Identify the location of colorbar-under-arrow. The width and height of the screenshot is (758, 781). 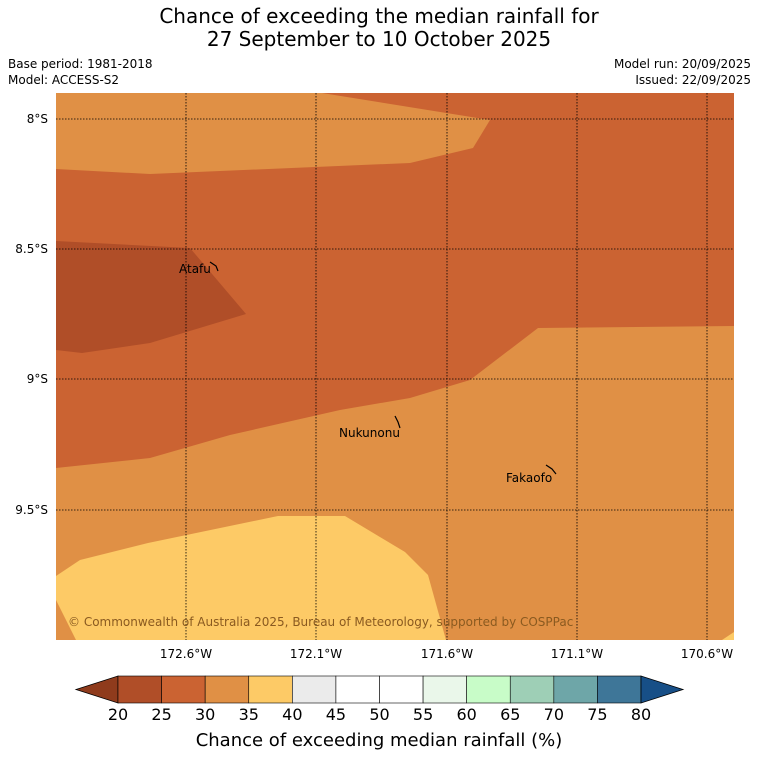
(96, 689).